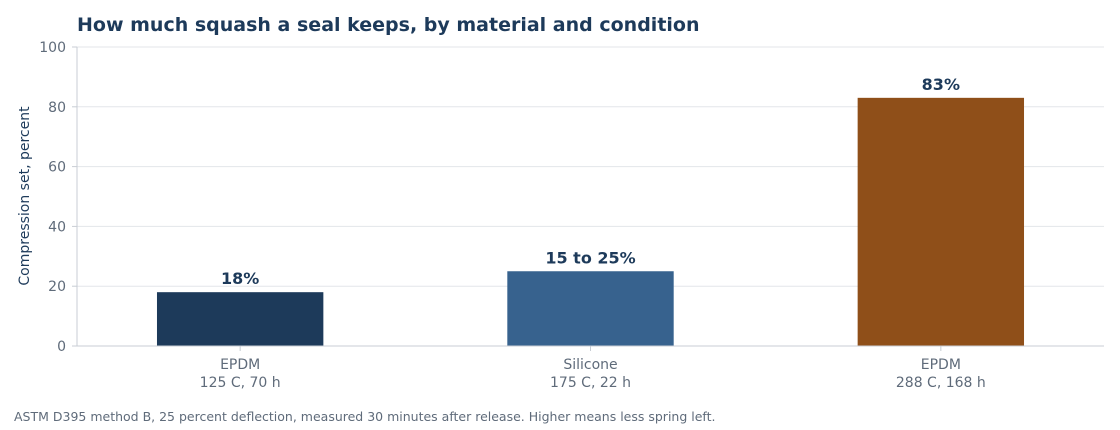  I want to click on y-tick-label: 80, so click(57, 108).